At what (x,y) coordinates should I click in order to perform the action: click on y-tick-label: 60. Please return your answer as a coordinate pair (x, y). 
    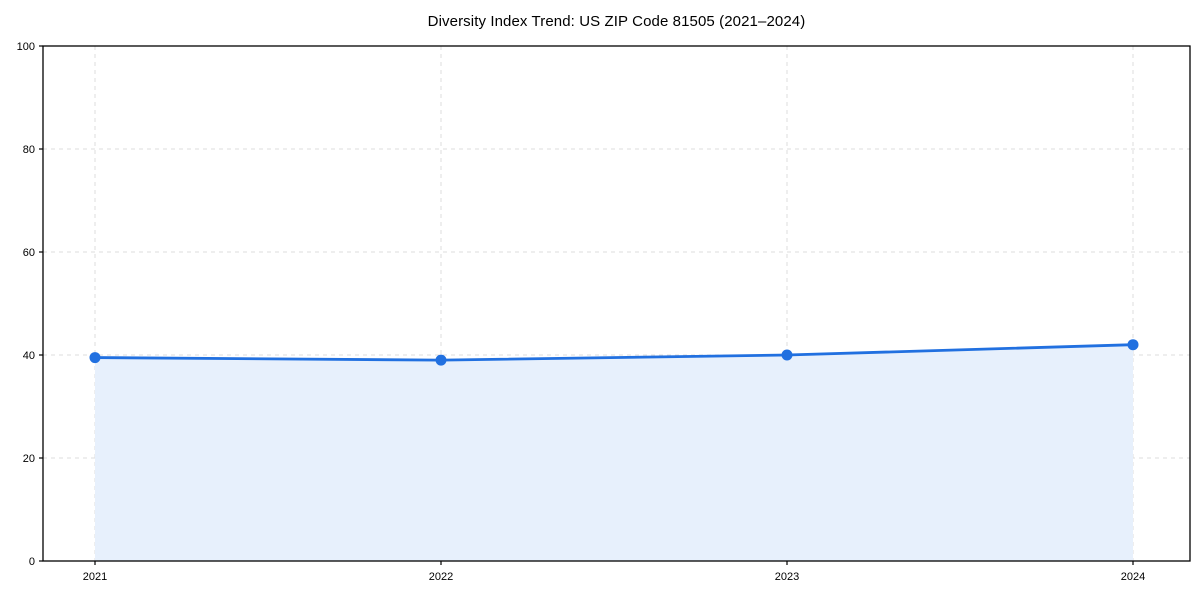
    Looking at the image, I should click on (29, 253).